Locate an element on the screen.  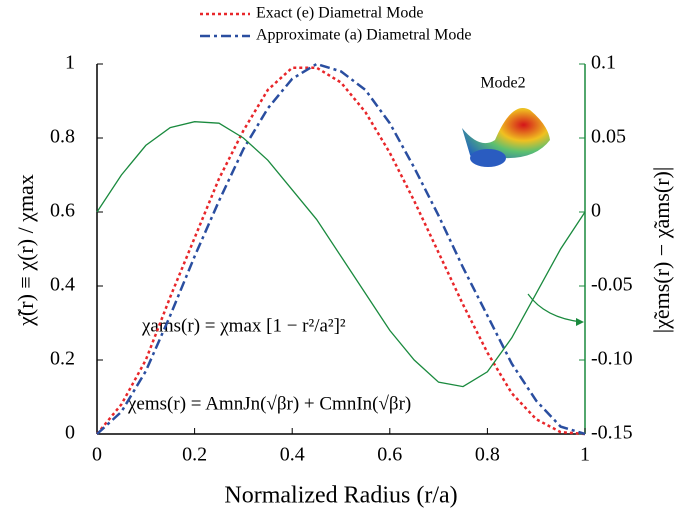
y2-tick-label: -0.05 is located at coordinates (612, 285).